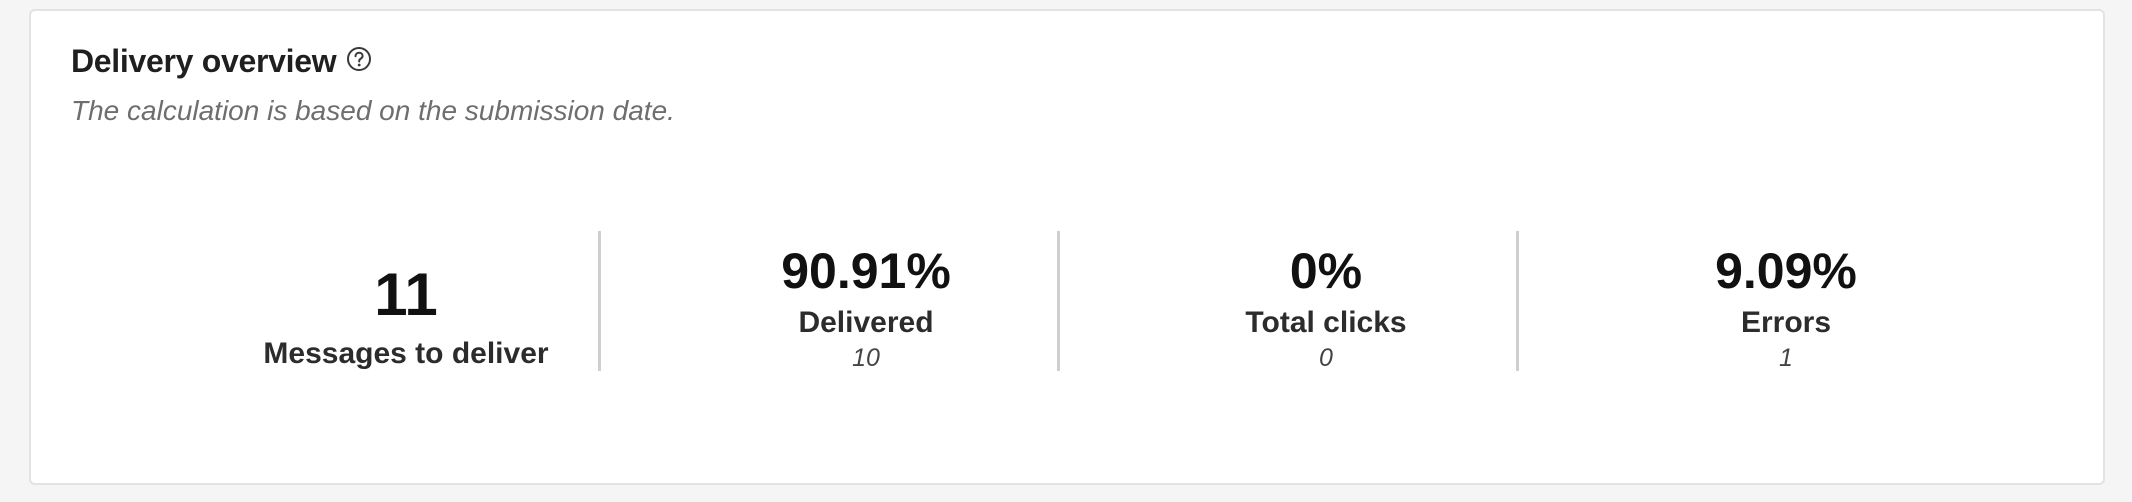  I want to click on metric-label: Delivered, so click(866, 322).